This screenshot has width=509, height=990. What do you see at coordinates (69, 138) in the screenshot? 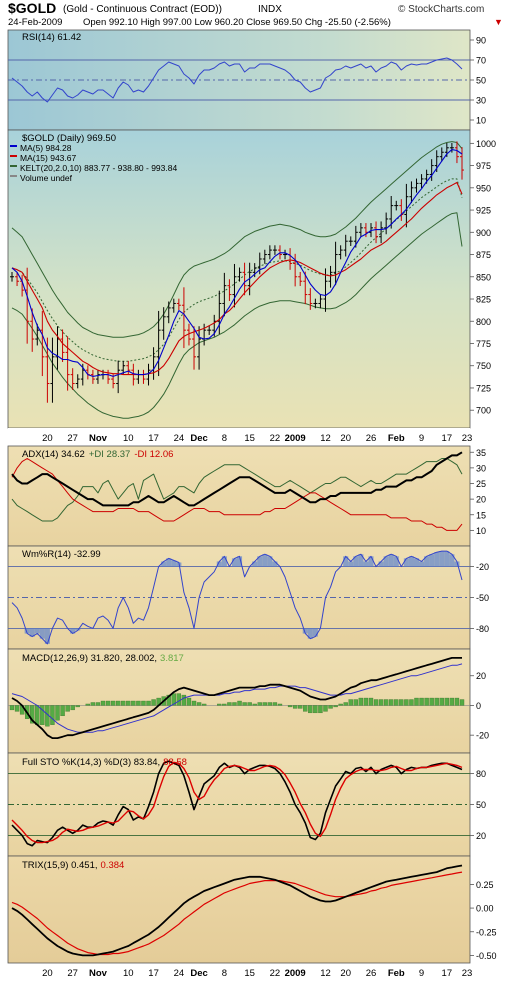
I see `price-label: $GOLD (Daily) 969.50` at bounding box center [69, 138].